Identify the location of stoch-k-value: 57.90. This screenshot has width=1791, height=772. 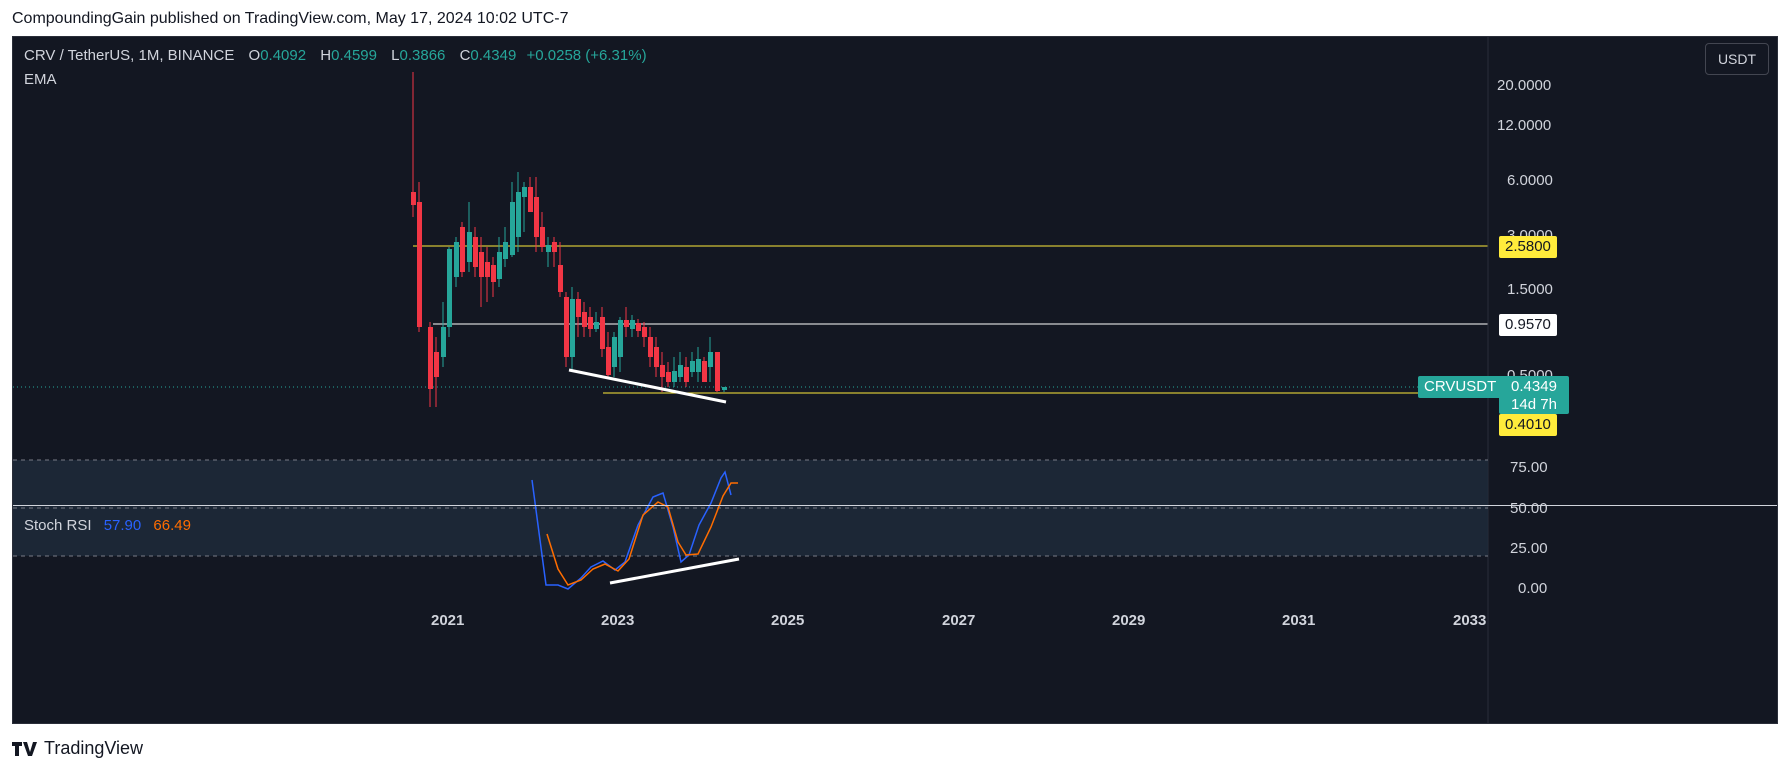
(122, 525).